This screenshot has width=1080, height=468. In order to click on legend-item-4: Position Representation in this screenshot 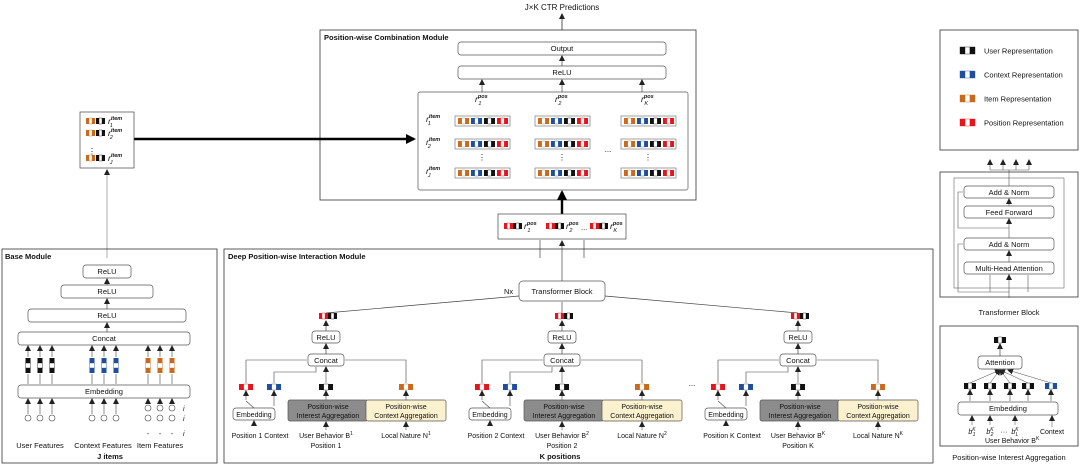, I will do `click(1011, 123)`.